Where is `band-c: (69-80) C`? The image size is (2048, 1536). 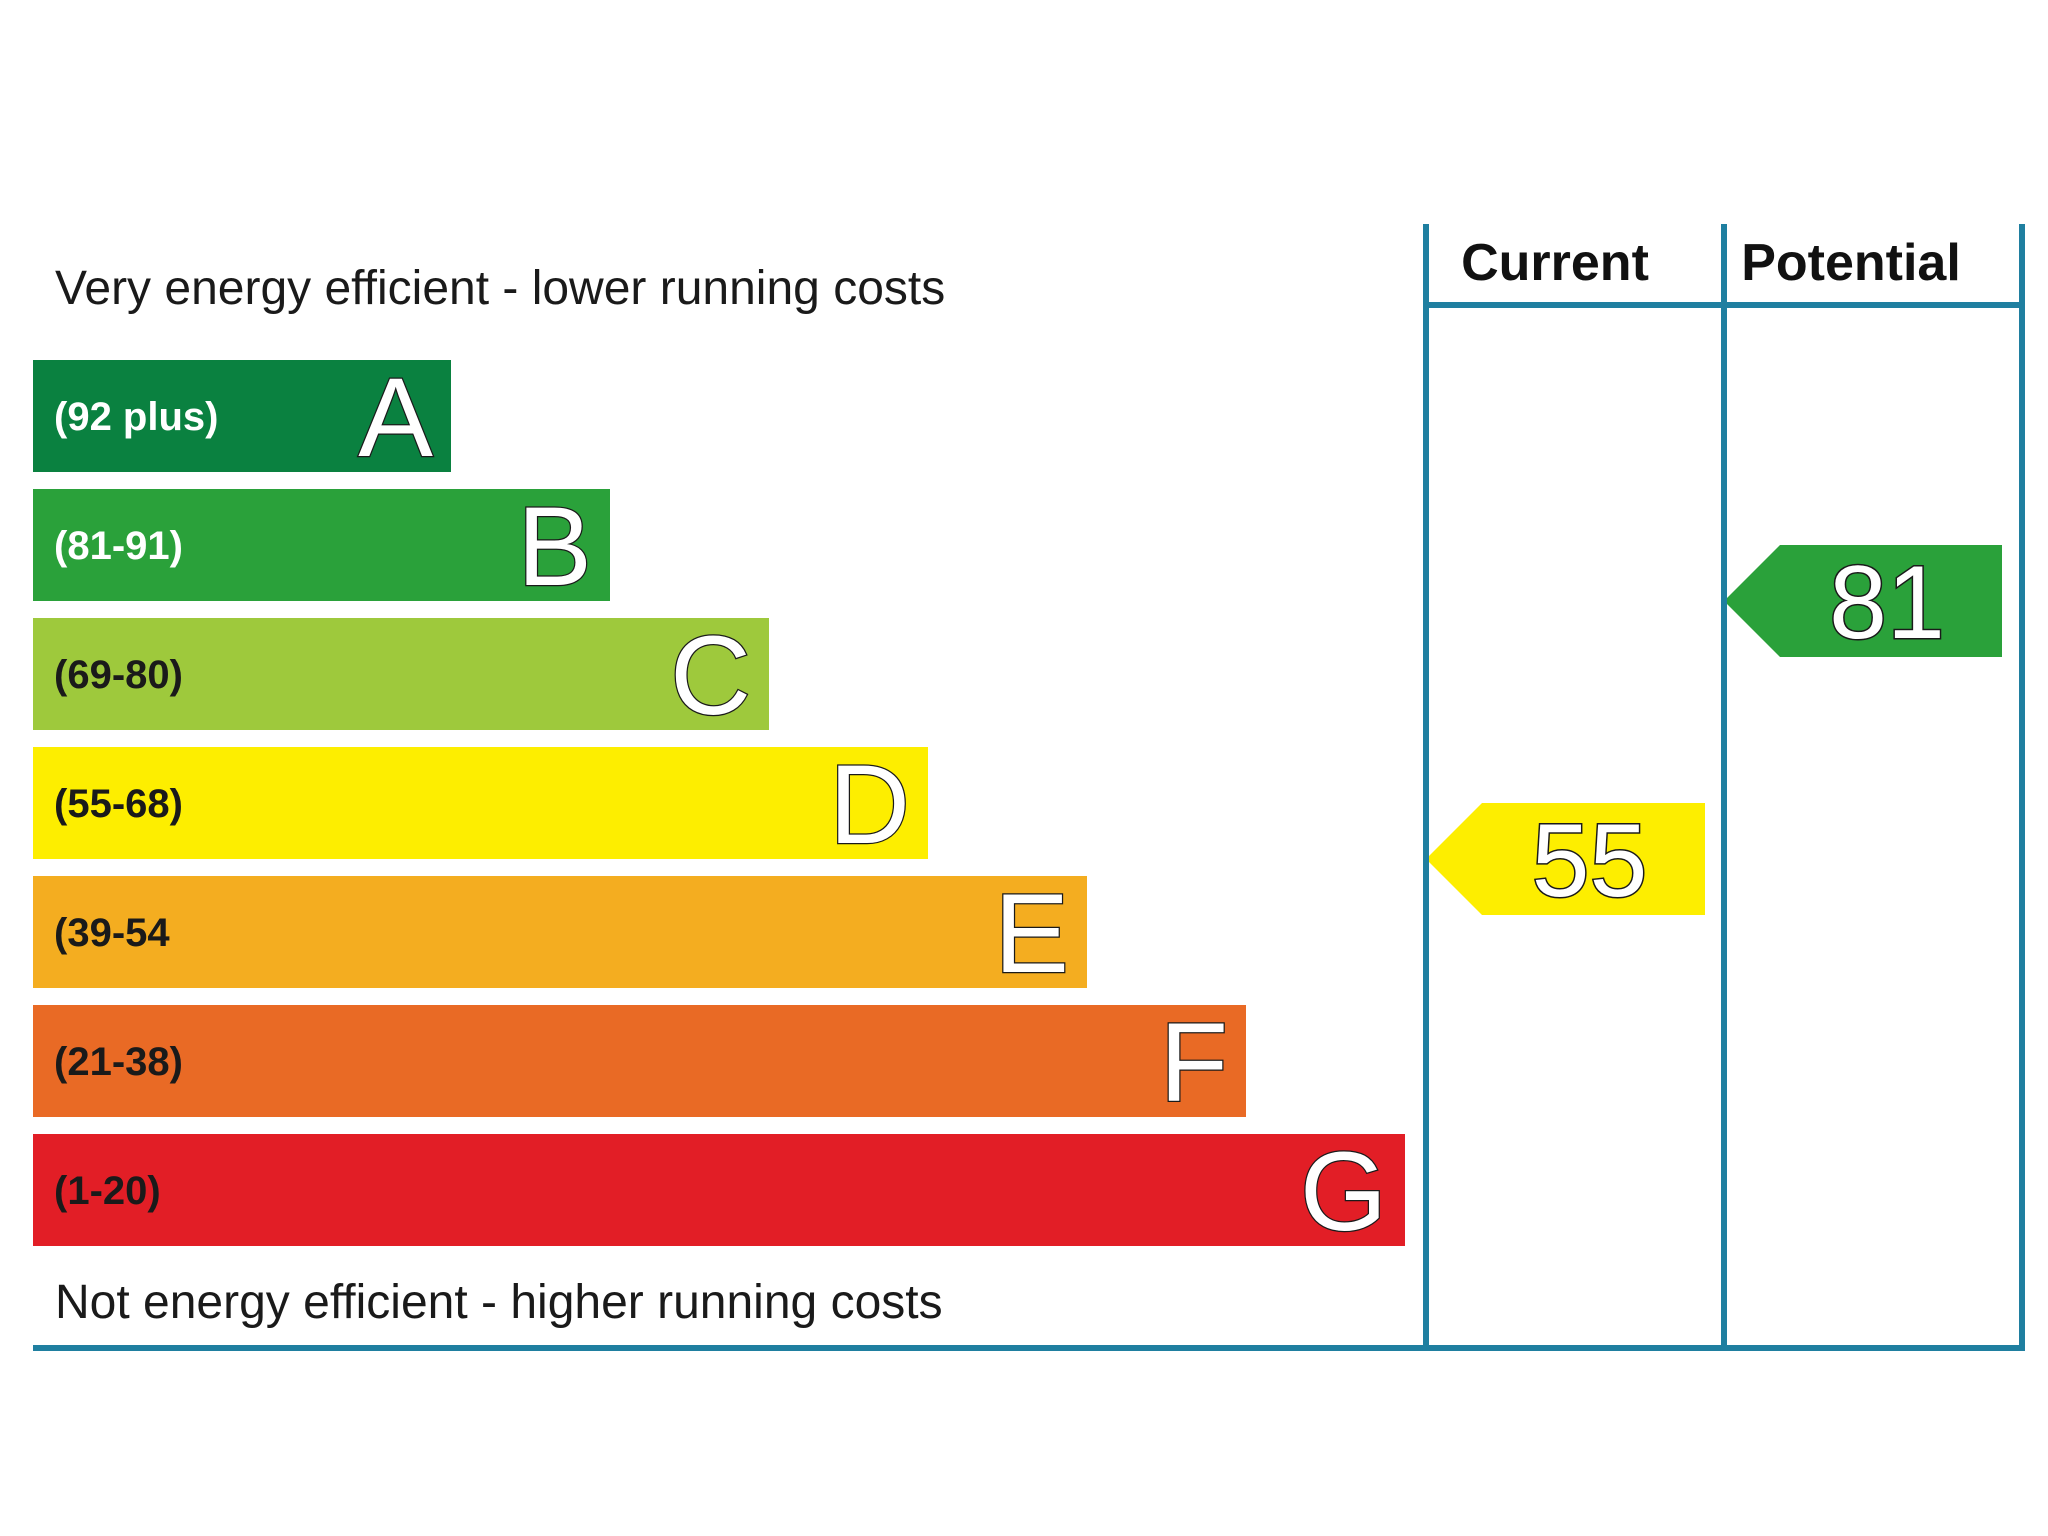 band-c: (69-80) C is located at coordinates (401, 675).